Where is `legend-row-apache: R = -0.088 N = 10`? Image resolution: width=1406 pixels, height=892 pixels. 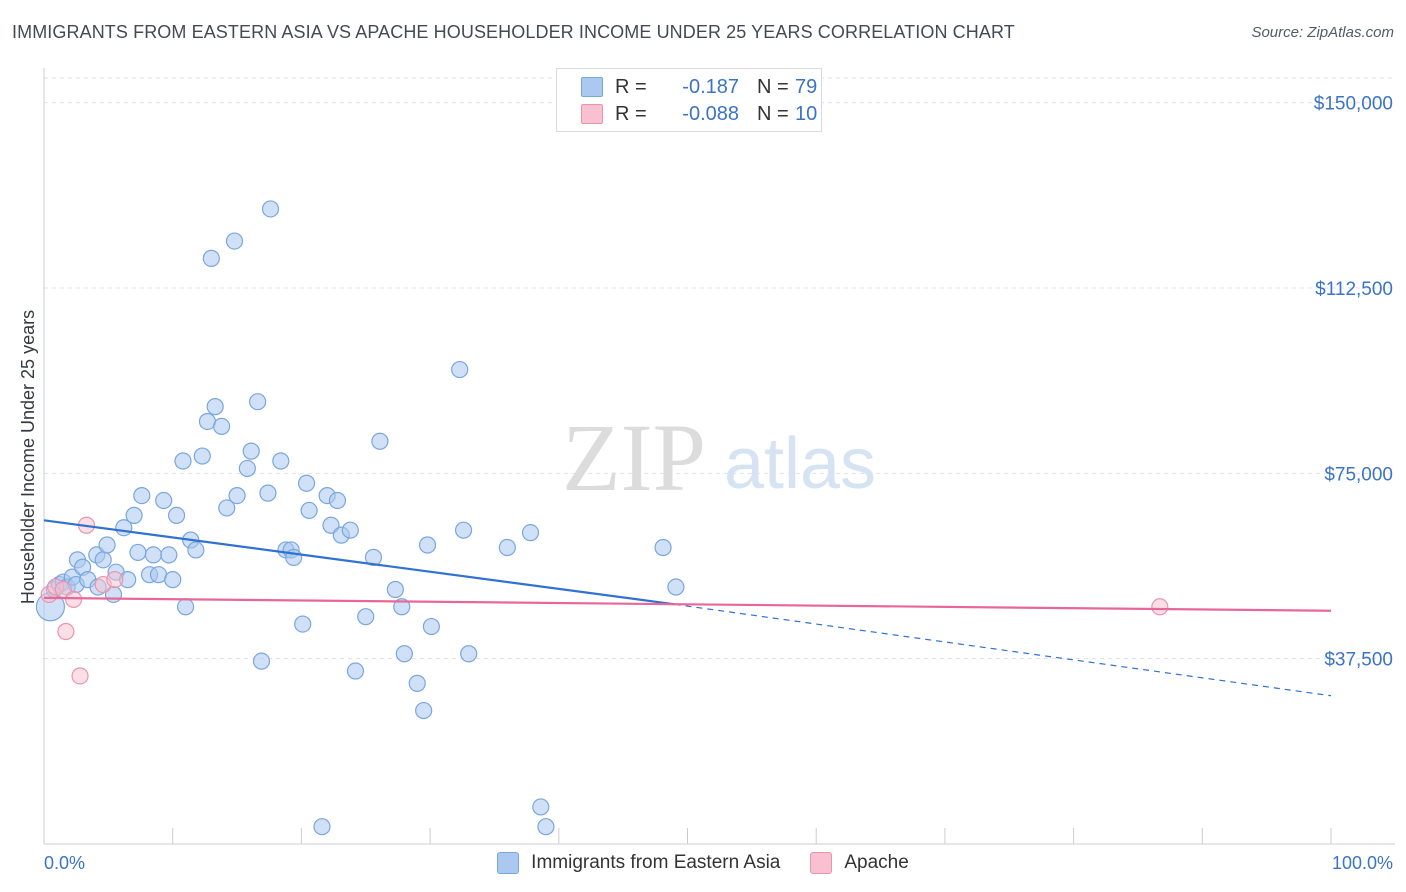
legend-row-apache: R = -0.088 N = 10 is located at coordinates (699, 114).